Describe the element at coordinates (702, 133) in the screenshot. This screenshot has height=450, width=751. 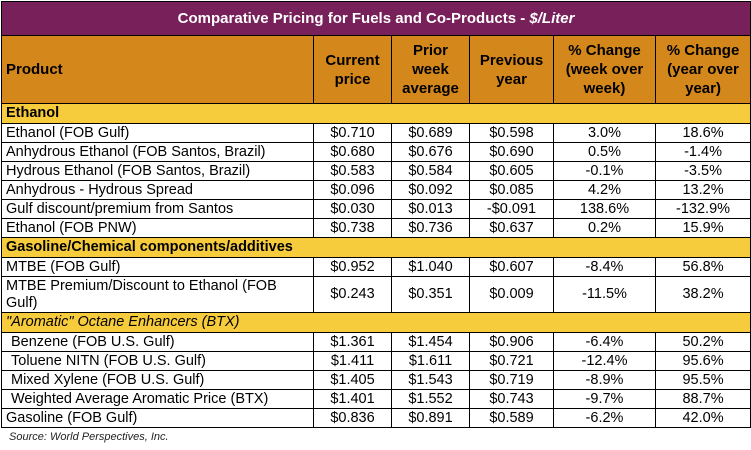
I see `value-cell: 18.6%` at that location.